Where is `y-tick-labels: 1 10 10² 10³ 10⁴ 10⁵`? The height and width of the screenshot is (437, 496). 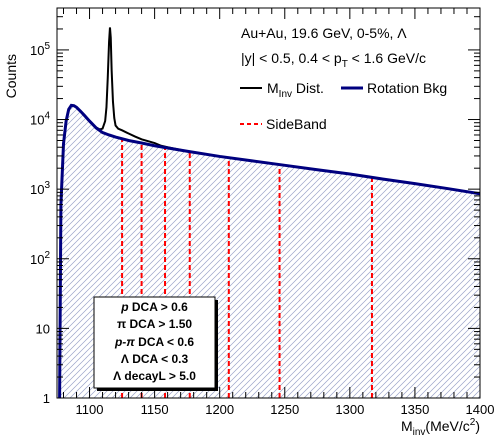 y-tick-labels: 1 10 10² 10³ 10⁴ 10⁵ is located at coordinates (40, 223).